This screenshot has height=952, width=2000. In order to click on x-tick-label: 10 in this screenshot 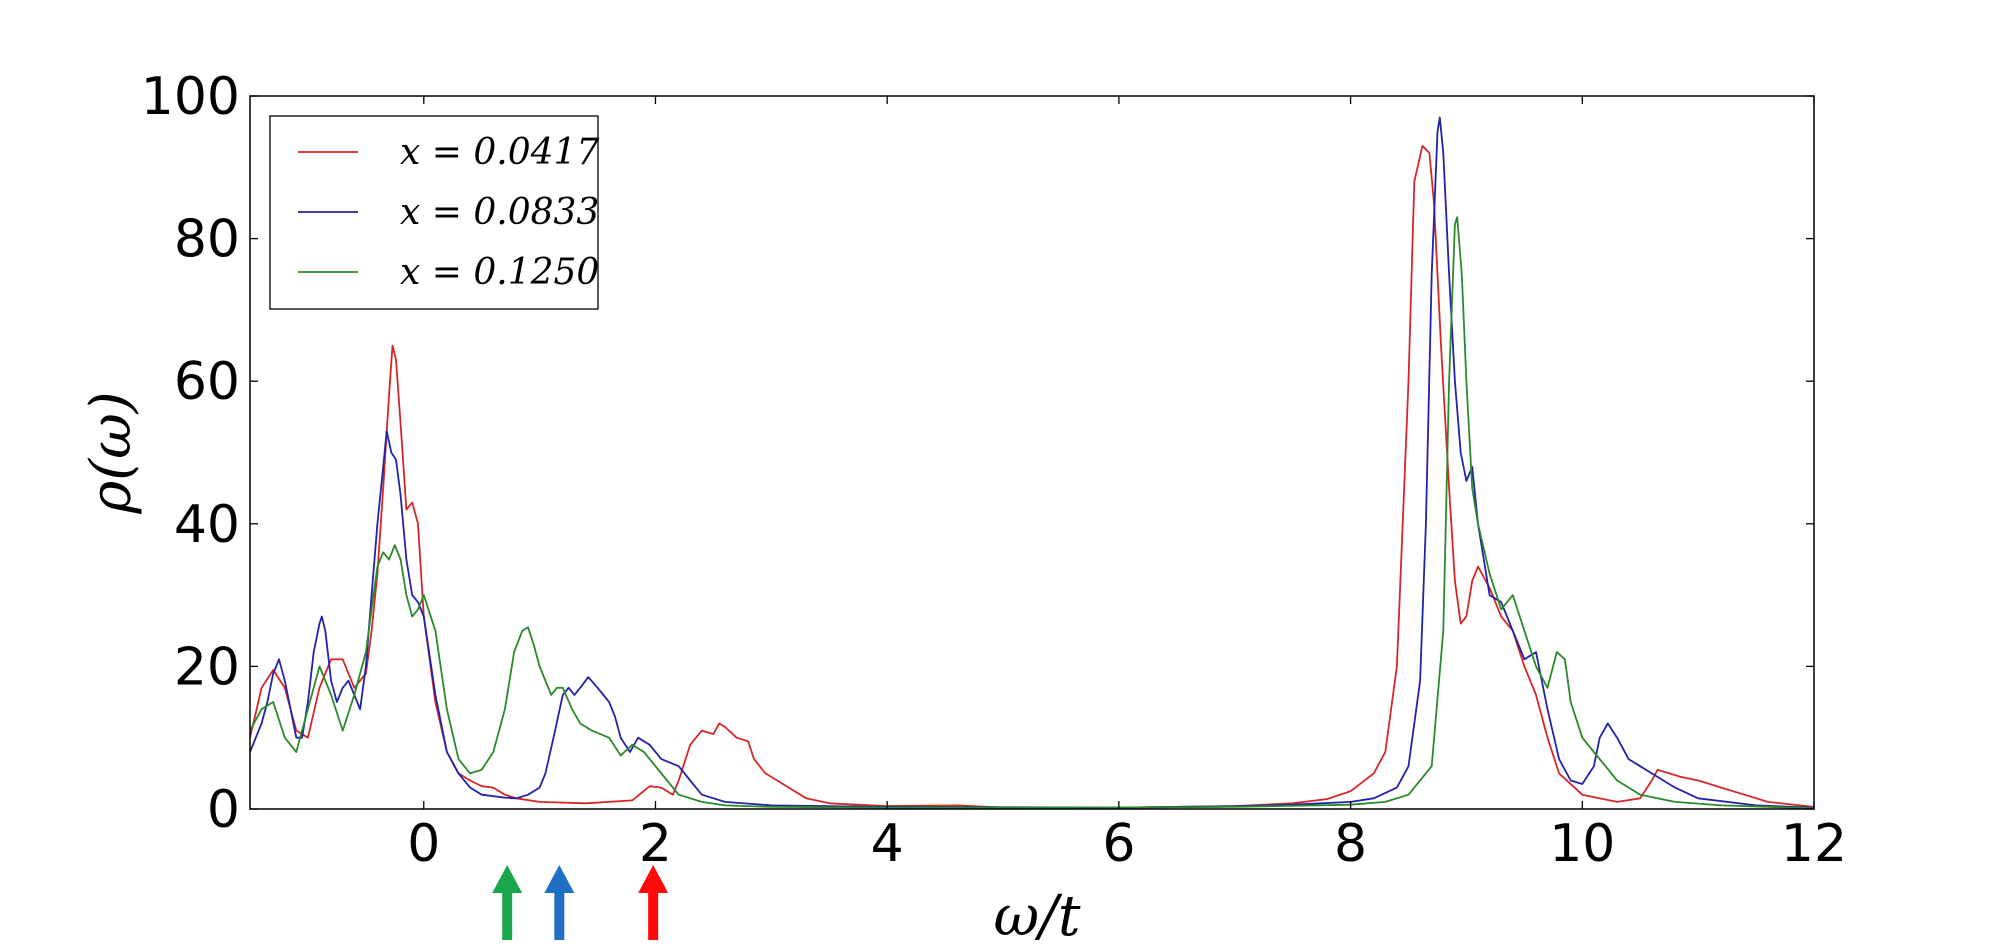, I will do `click(1582, 844)`.